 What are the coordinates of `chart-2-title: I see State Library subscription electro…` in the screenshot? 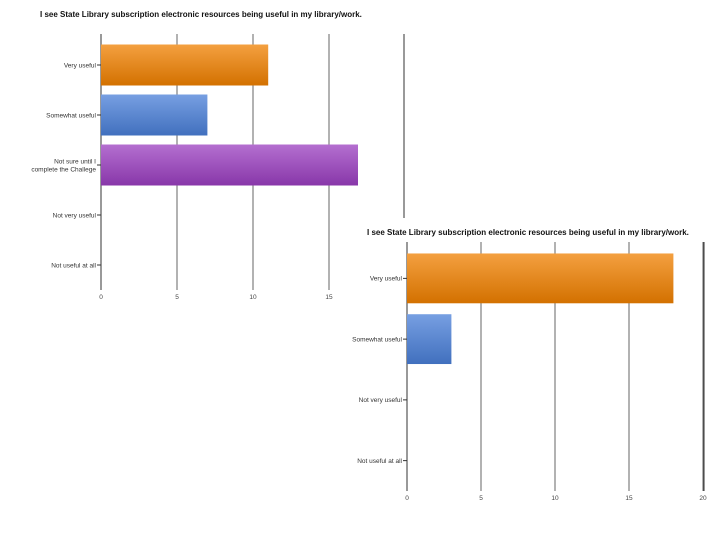 It's located at (528, 232).